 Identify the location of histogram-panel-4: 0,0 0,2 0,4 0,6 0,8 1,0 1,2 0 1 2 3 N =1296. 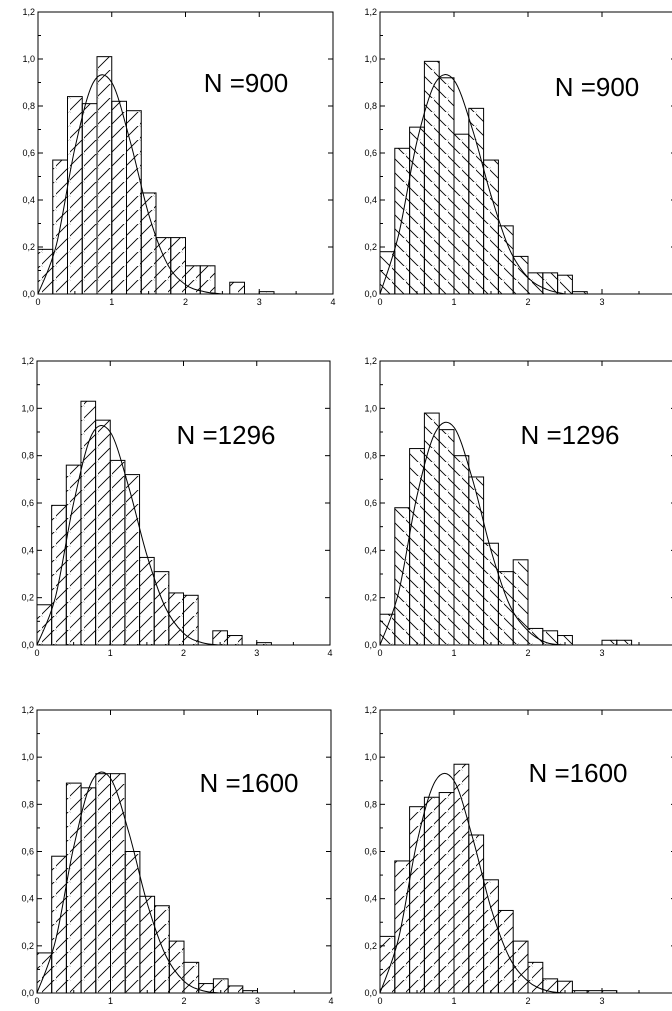
(518, 507).